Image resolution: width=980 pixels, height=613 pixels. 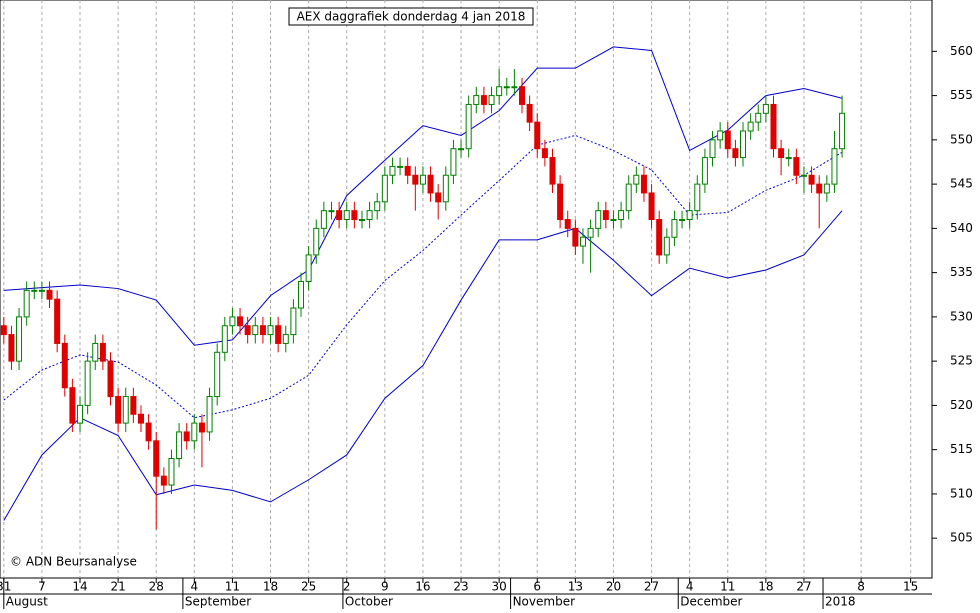 What do you see at coordinates (347, 587) in the screenshot?
I see `x-tick-label: 2` at bounding box center [347, 587].